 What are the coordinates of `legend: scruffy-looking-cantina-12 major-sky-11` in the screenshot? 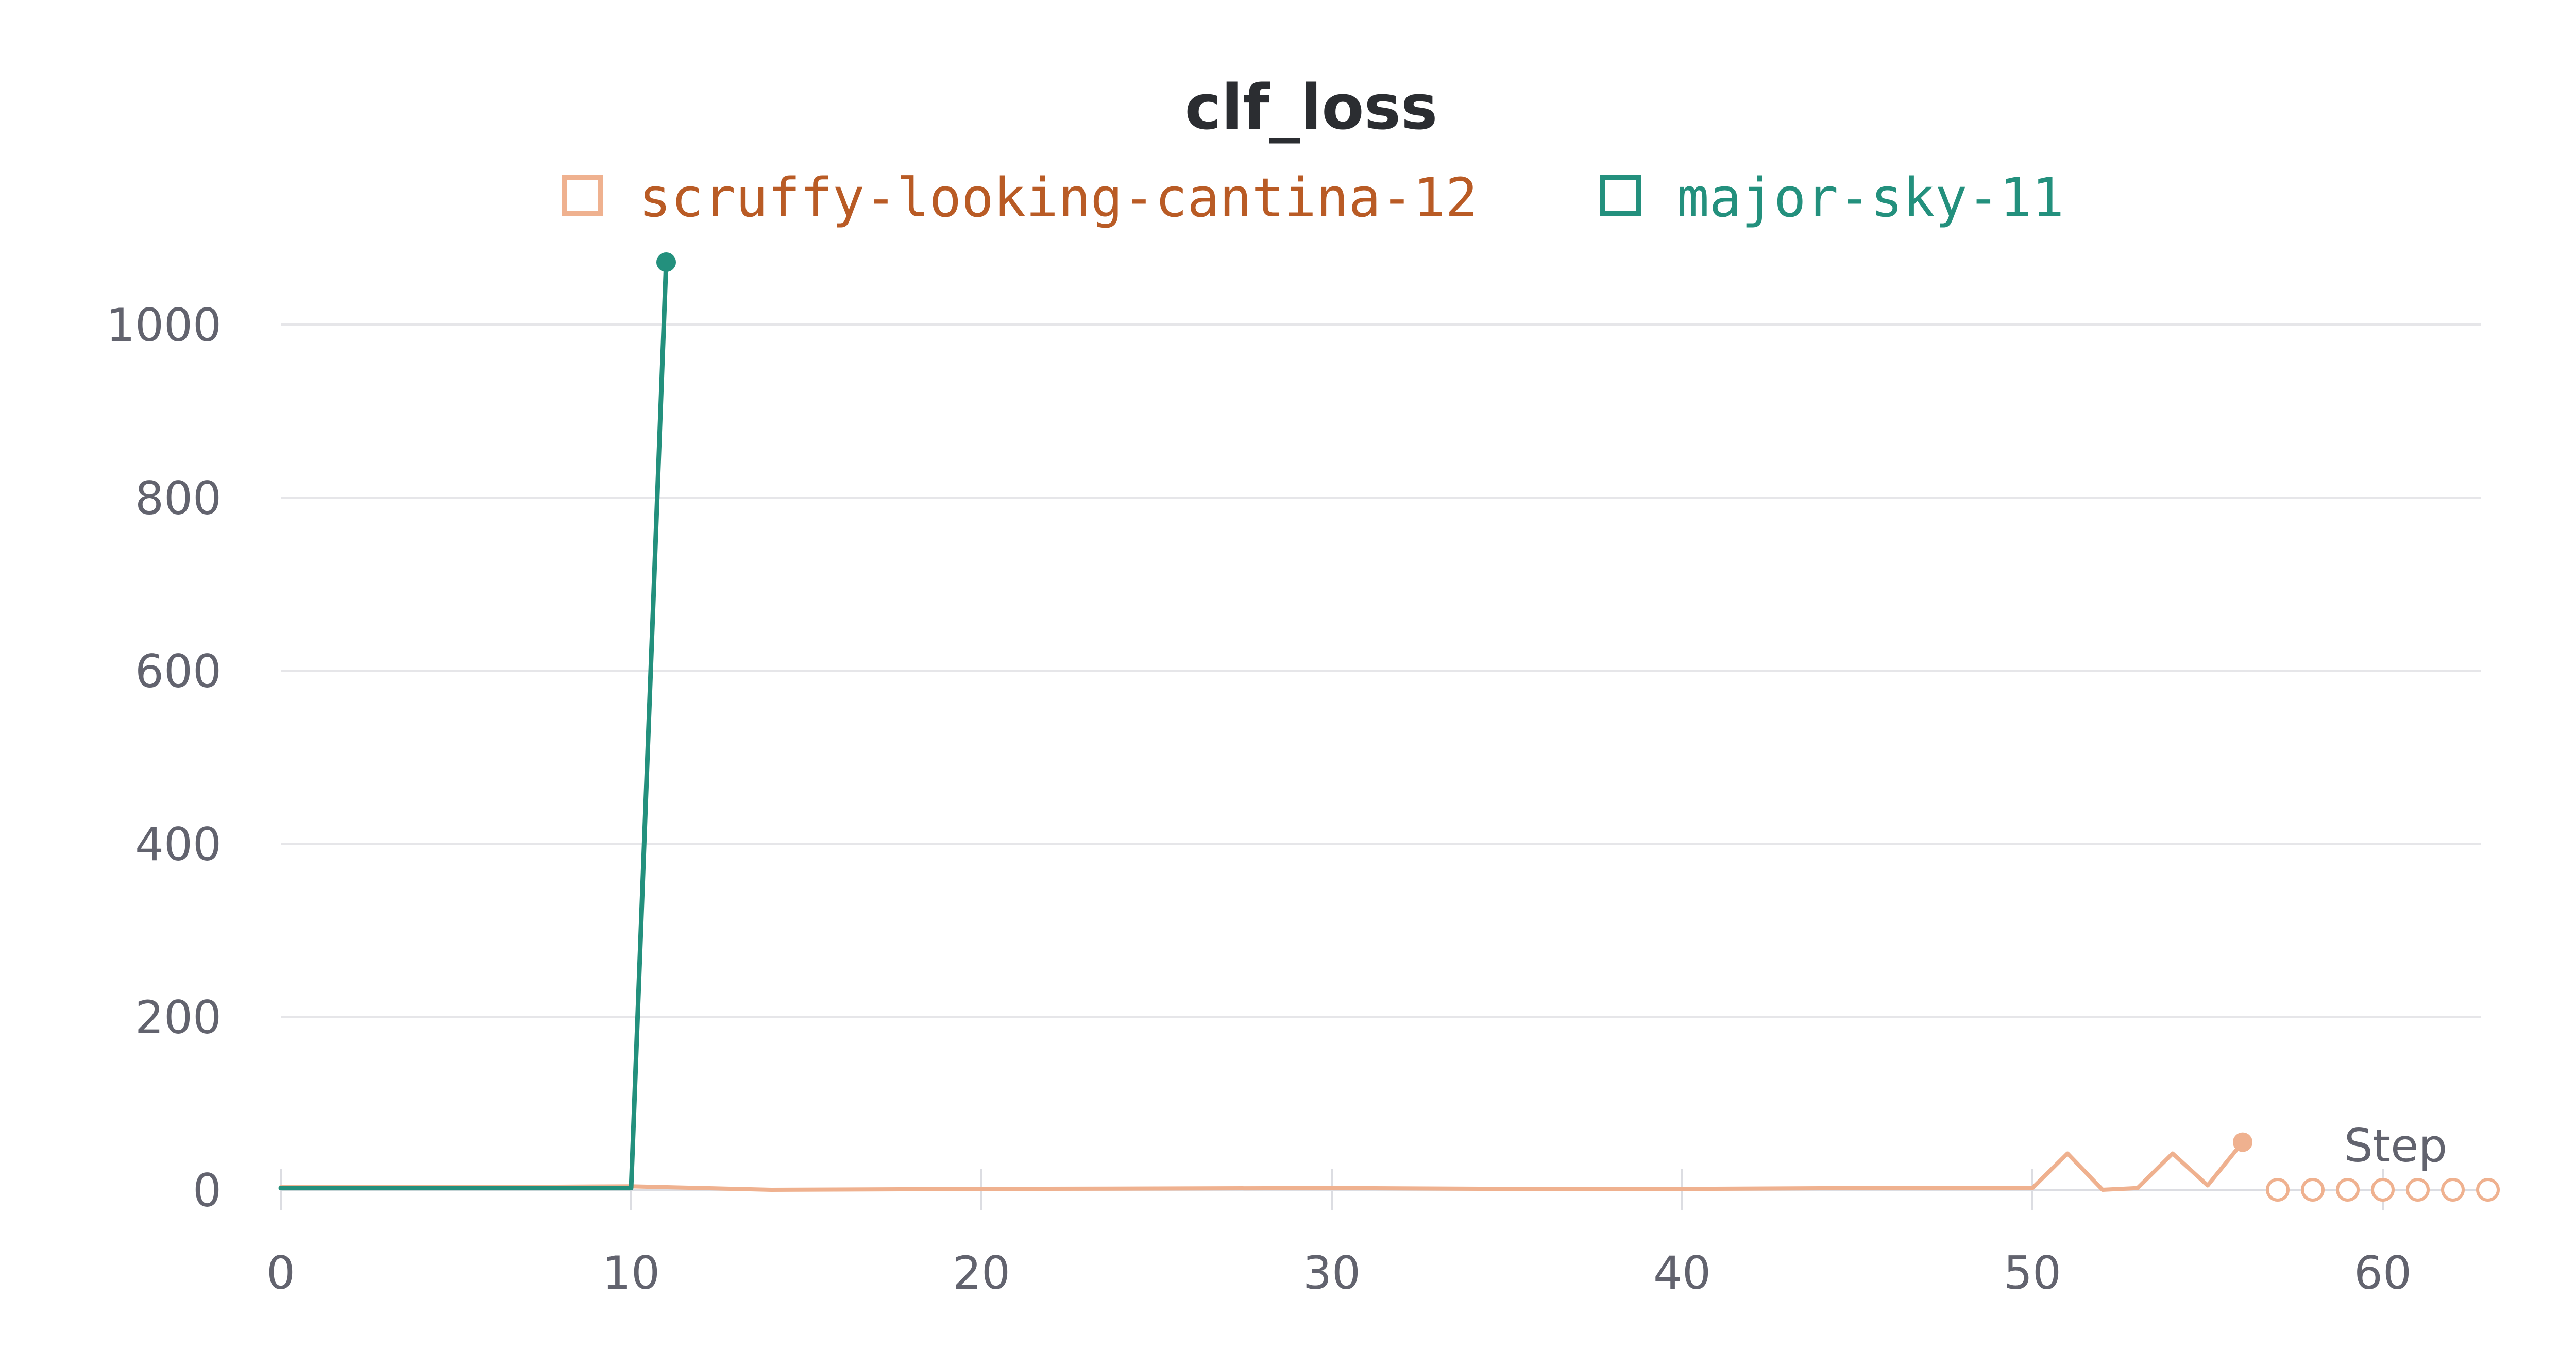 It's located at (1313, 197).